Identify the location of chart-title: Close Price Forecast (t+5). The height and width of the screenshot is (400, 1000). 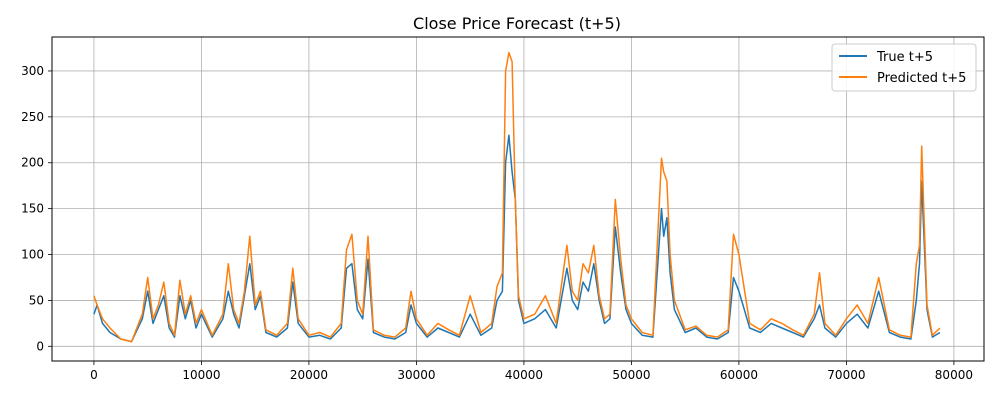
(517, 23).